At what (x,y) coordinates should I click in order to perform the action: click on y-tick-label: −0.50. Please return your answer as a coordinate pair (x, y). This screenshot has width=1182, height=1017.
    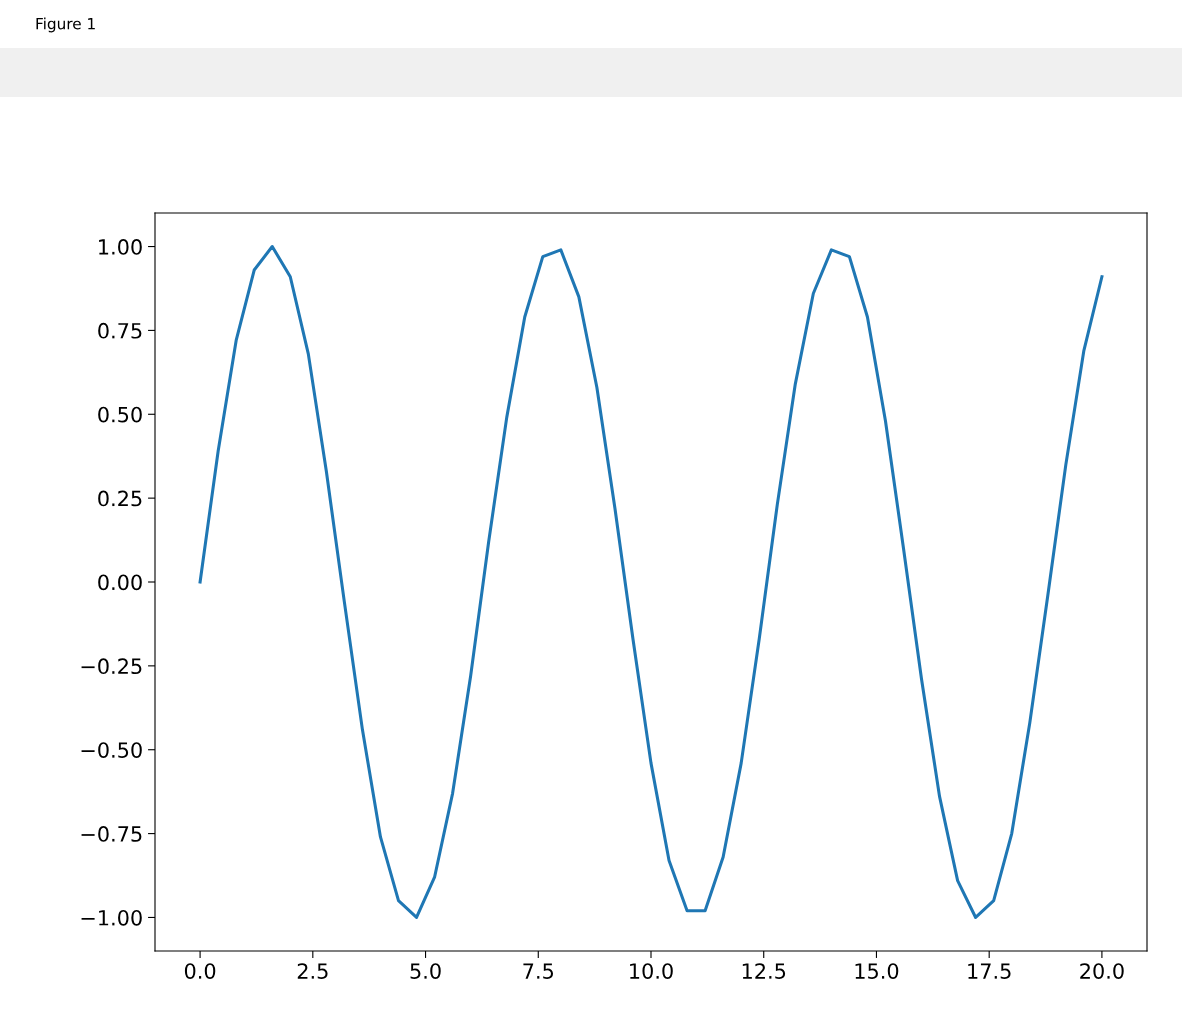
    Looking at the image, I should click on (111, 750).